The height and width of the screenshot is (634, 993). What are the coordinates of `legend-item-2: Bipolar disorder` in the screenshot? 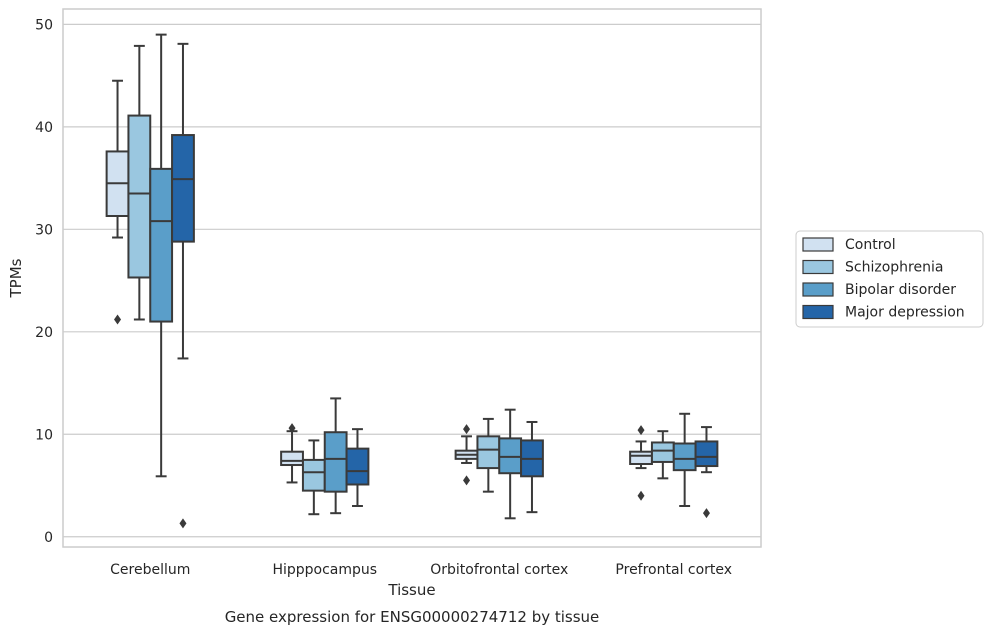 It's located at (879, 290).